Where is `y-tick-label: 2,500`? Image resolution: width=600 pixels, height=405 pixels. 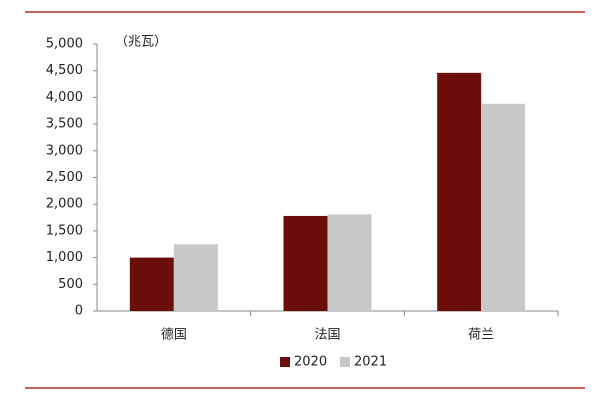
y-tick-label: 2,500 is located at coordinates (64, 177).